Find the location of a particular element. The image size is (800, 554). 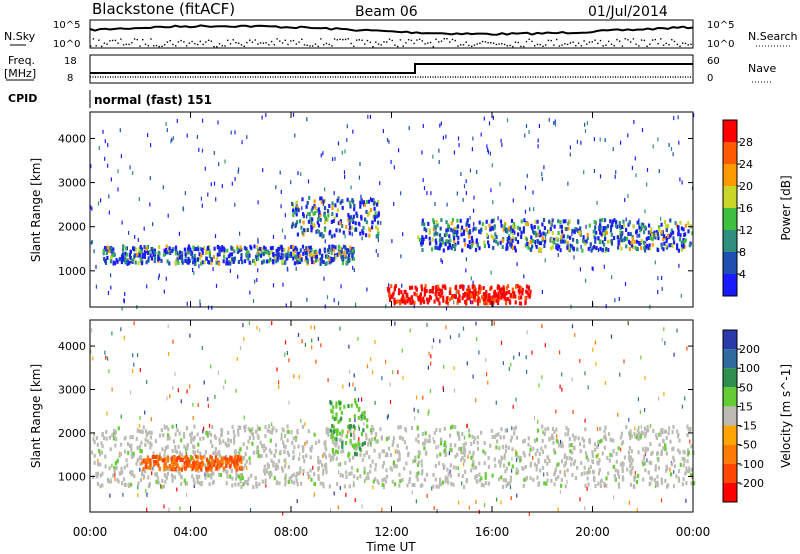

colorbar-swatch is located at coordinates (730, 397).